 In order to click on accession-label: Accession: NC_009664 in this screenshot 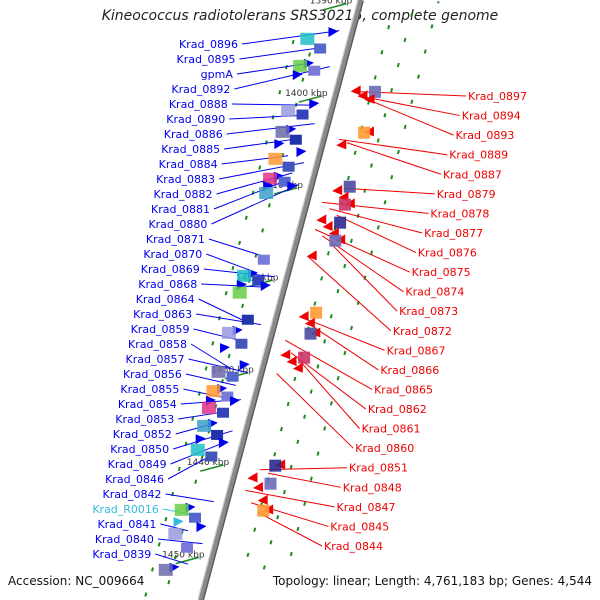, I will do `click(76, 581)`.